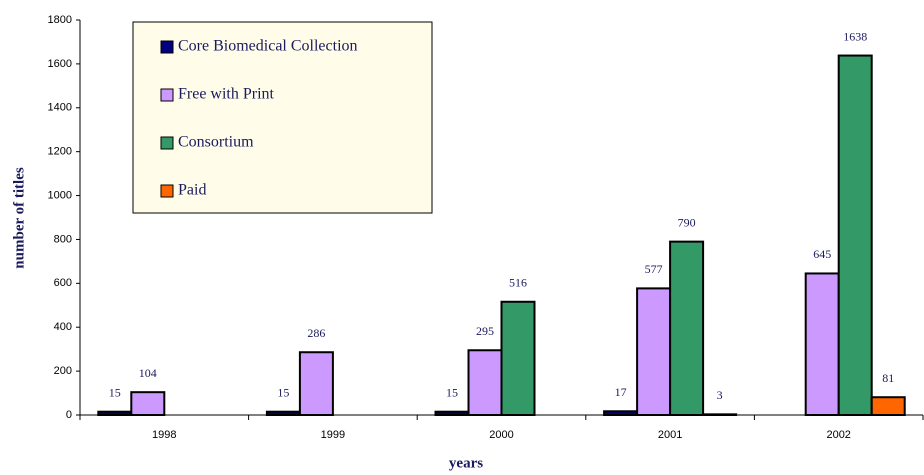  What do you see at coordinates (670, 435) in the screenshot?
I see `x-tick-label: 2001` at bounding box center [670, 435].